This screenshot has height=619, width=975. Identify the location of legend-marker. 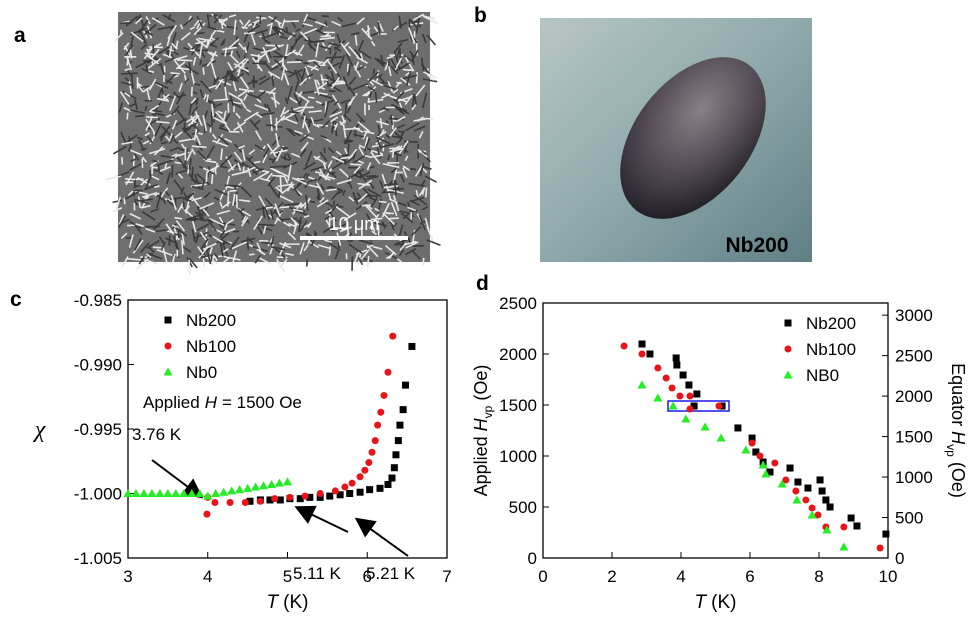
(788, 349).